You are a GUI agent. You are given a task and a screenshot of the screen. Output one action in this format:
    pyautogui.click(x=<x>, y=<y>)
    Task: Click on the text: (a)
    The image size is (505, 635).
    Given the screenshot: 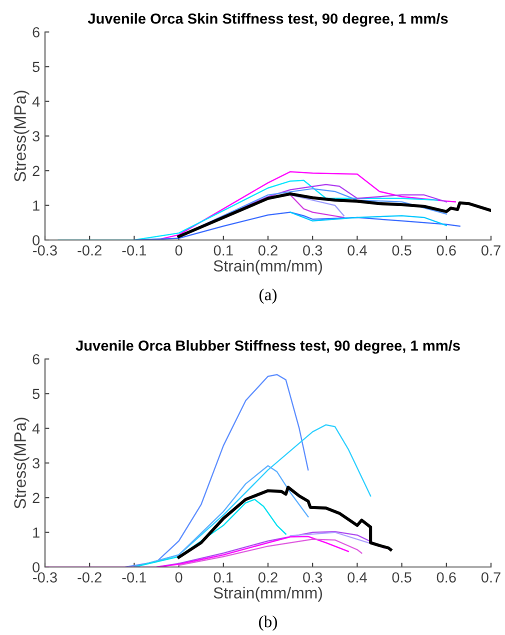 What is the action you would take?
    pyautogui.click(x=268, y=296)
    